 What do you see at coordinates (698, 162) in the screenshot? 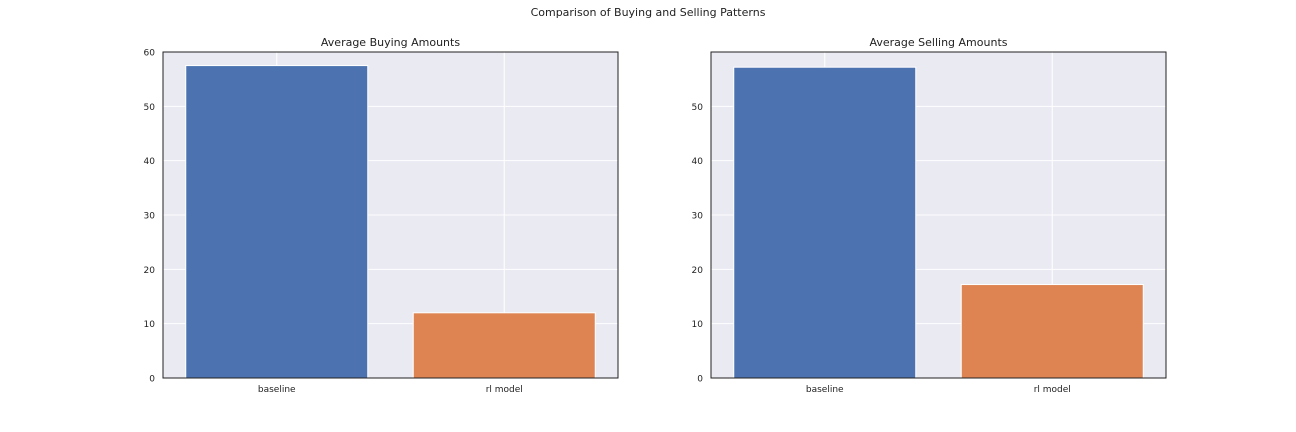
I see `selling-ytick-label-40: 40` at bounding box center [698, 162].